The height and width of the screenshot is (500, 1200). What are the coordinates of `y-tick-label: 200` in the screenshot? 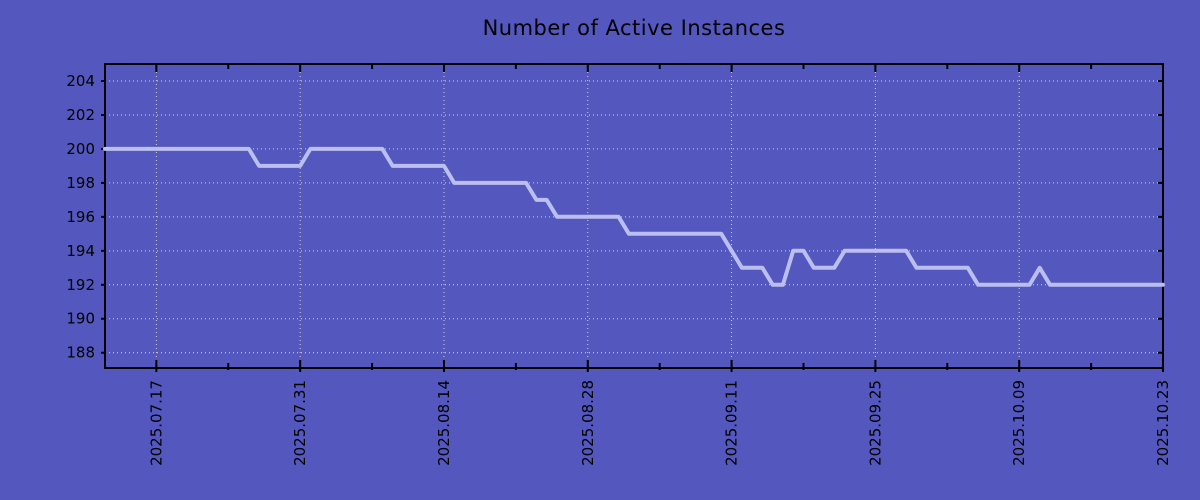 It's located at (80, 149).